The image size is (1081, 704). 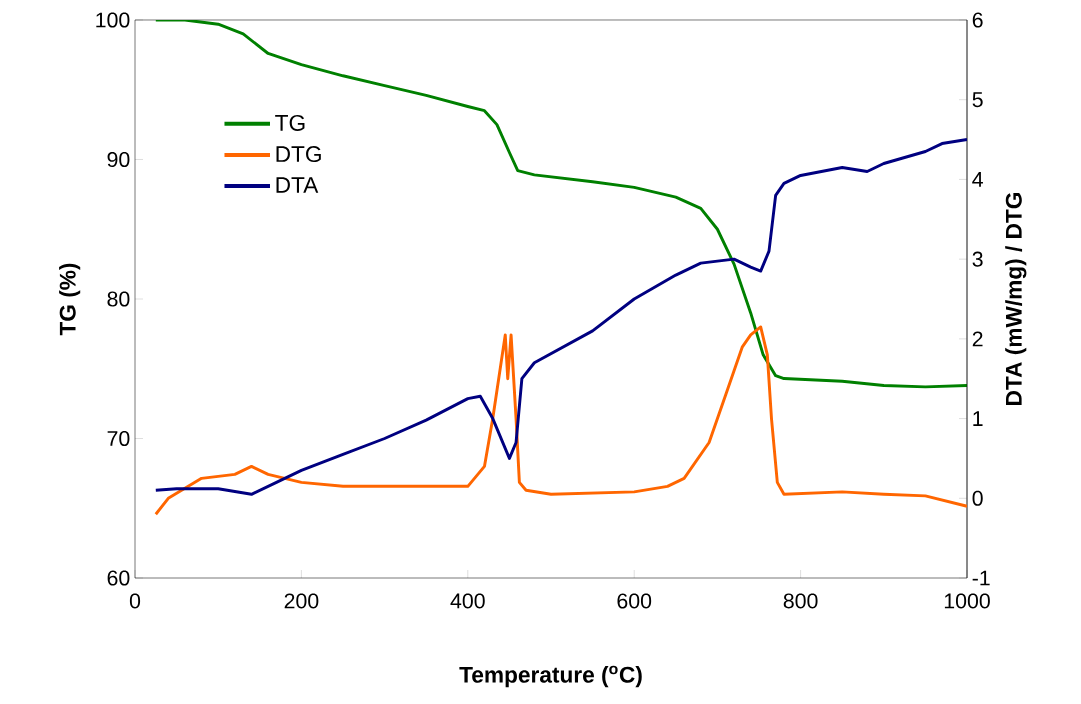 What do you see at coordinates (118, 438) in the screenshot?
I see `y-tick-label: 70` at bounding box center [118, 438].